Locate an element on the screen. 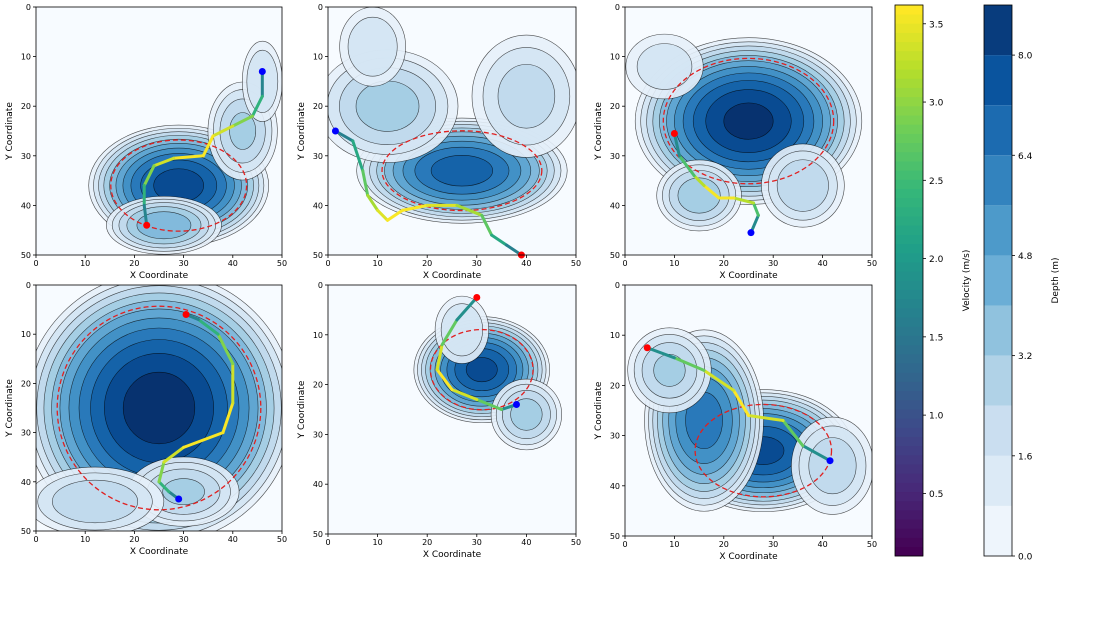 This screenshot has height=622, width=1104. colorbar-label: Depth (m) is located at coordinates (1056, 280).